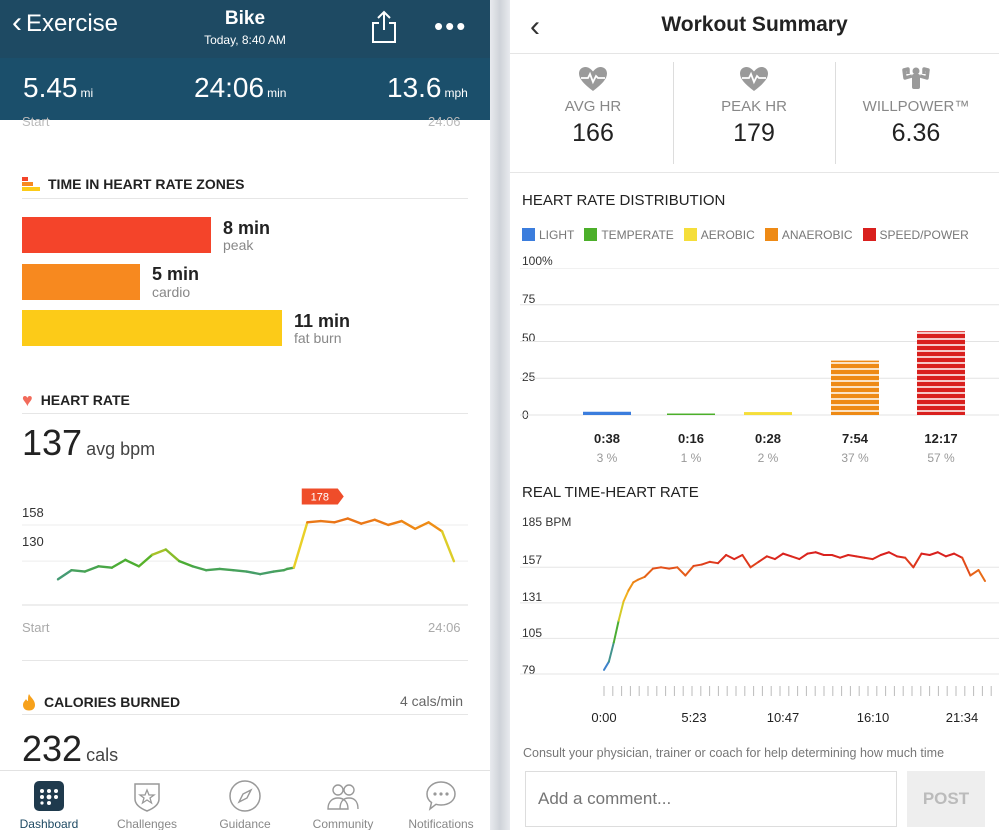 This screenshot has height=830, width=999. Describe the element at coordinates (691, 438) in the screenshot. I see `dist-time-label: 0:16` at that location.